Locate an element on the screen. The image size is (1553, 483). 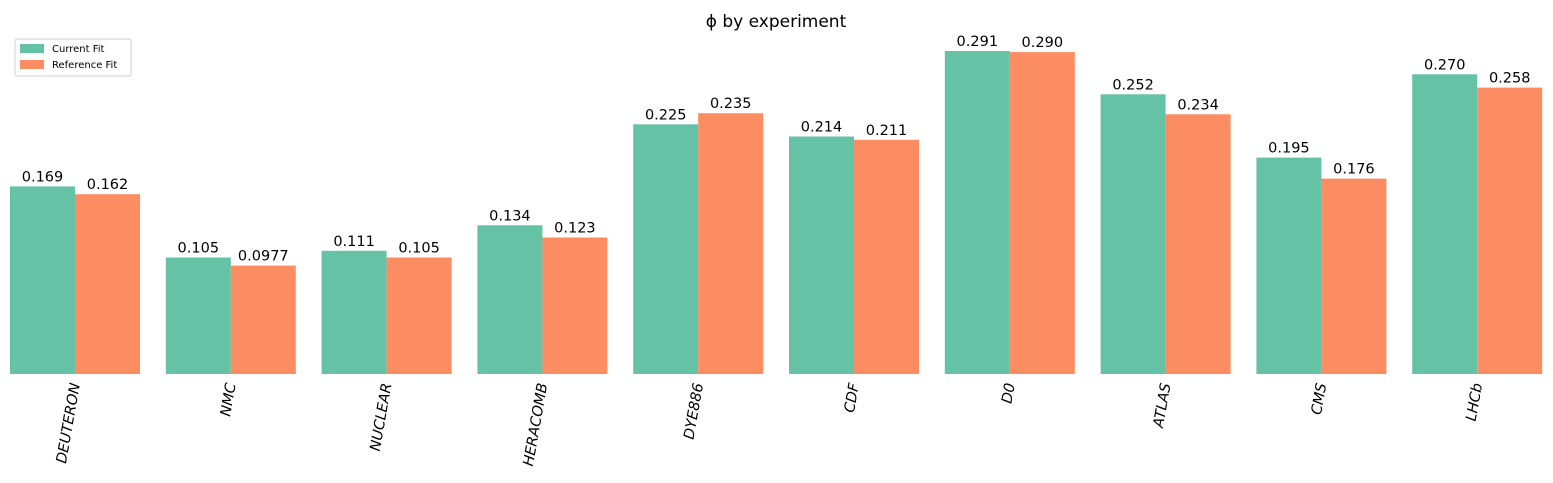
value-label-current-fit-lhcb: 0.270 is located at coordinates (1445, 65).